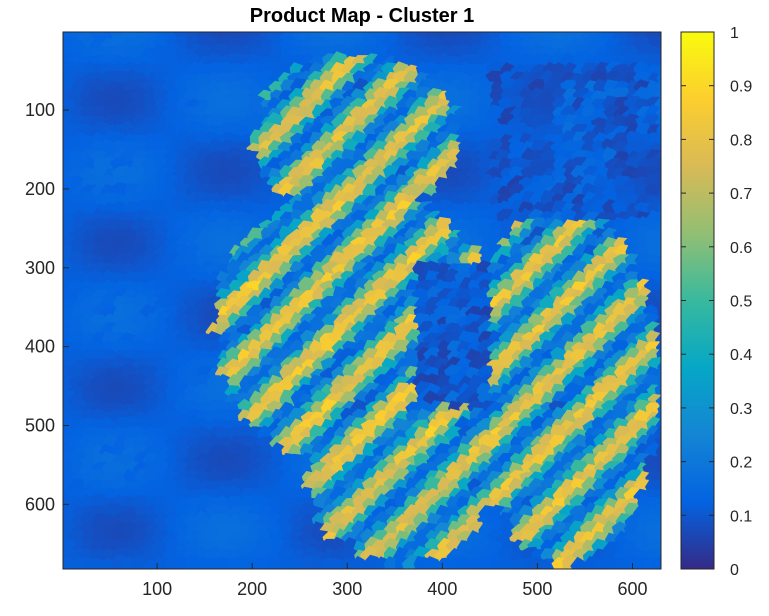  Describe the element at coordinates (40, 425) in the screenshot. I see `y-tick-label: 500` at that location.